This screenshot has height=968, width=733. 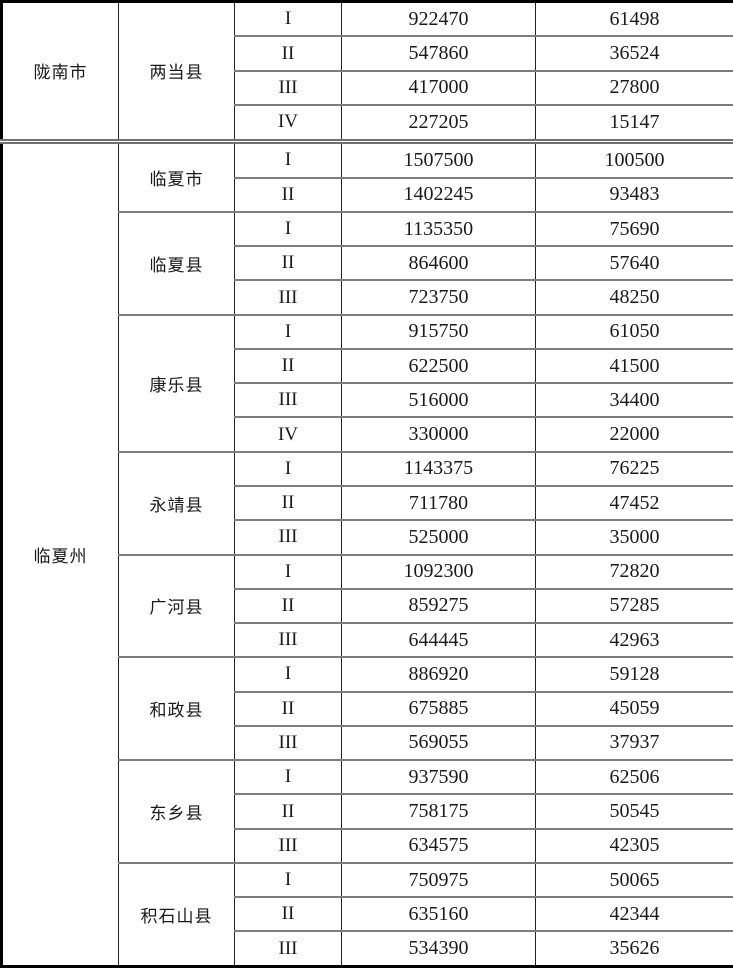 What do you see at coordinates (438, 158) in the screenshot?
I see `value-primary-cell: 1507500` at bounding box center [438, 158].